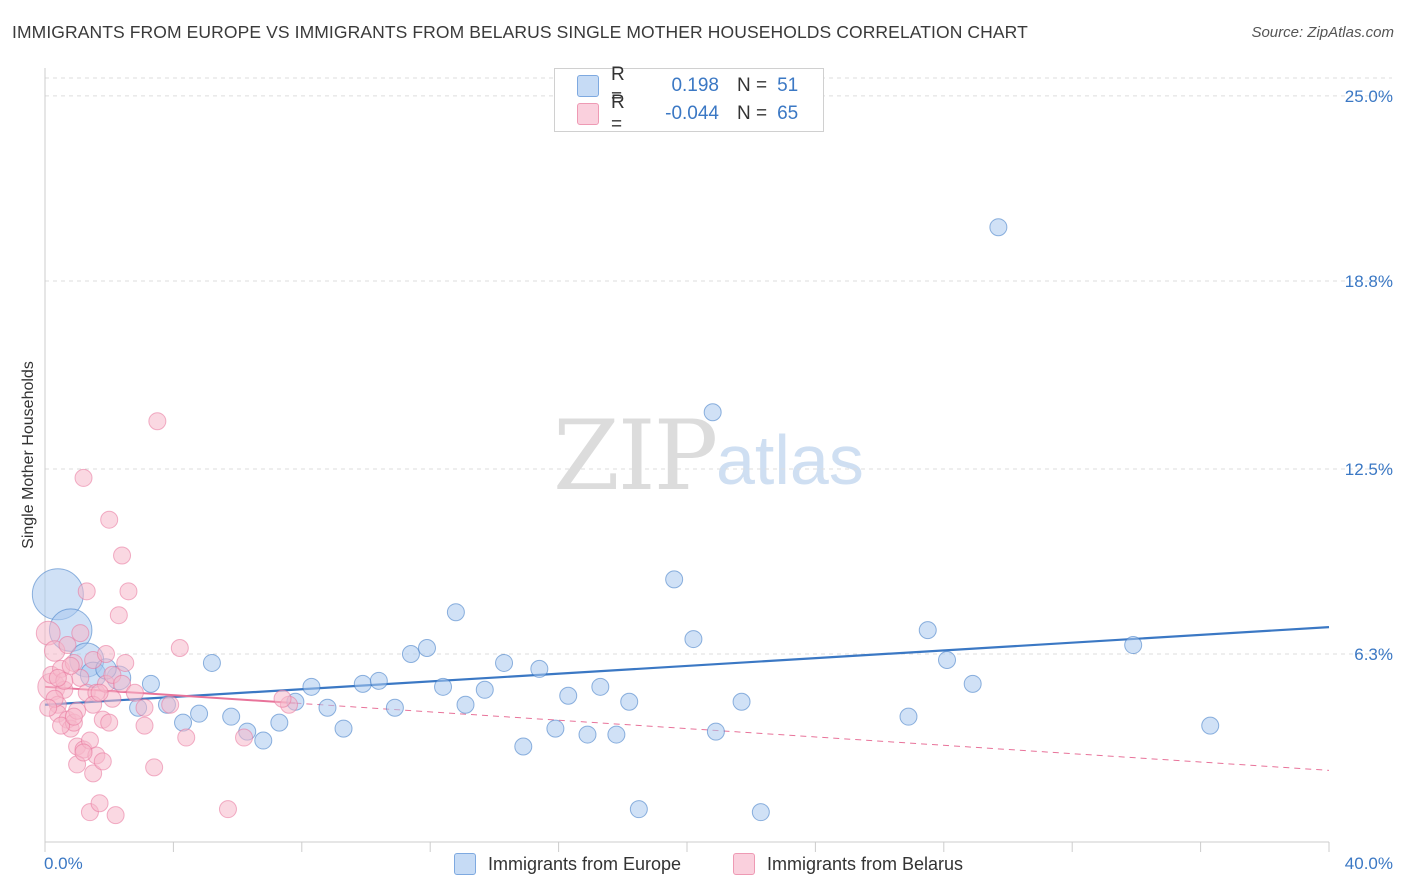  What do you see at coordinates (1369, 469) in the screenshot?
I see `y-tick-label: 12.5%` at bounding box center [1369, 469].